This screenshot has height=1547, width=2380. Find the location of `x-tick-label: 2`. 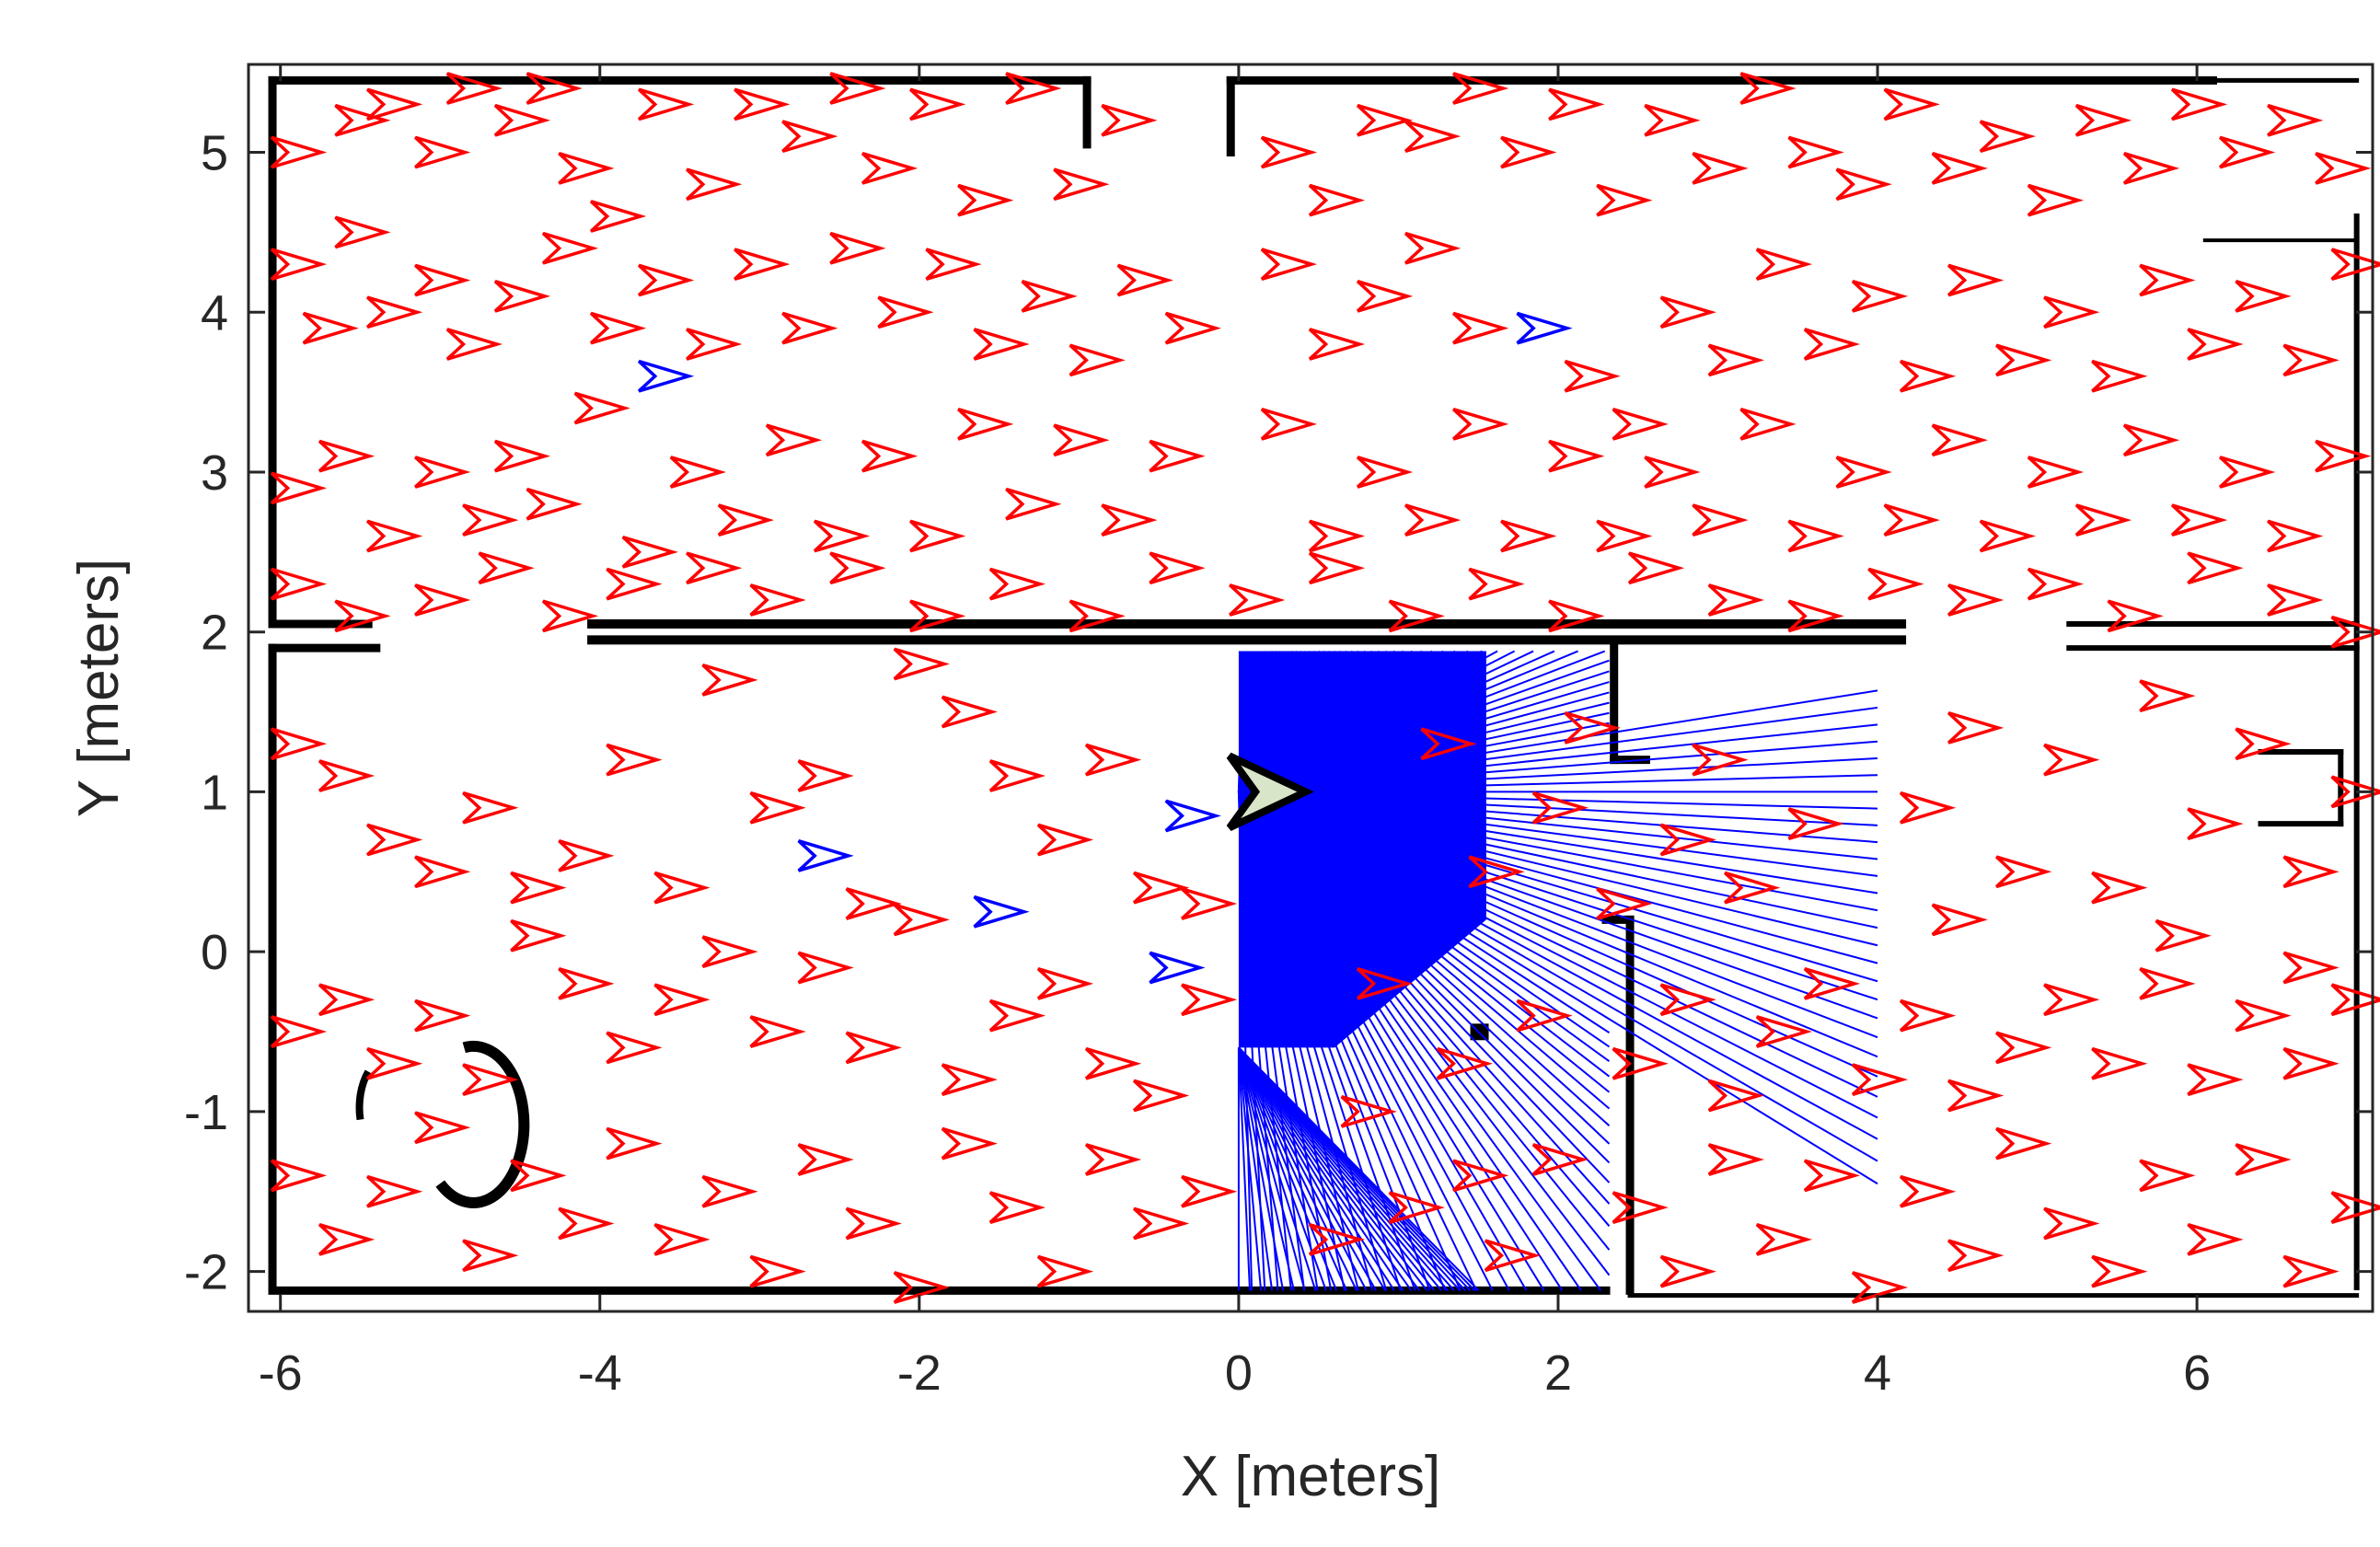

x-tick-label: 2 is located at coordinates (1558, 1373).